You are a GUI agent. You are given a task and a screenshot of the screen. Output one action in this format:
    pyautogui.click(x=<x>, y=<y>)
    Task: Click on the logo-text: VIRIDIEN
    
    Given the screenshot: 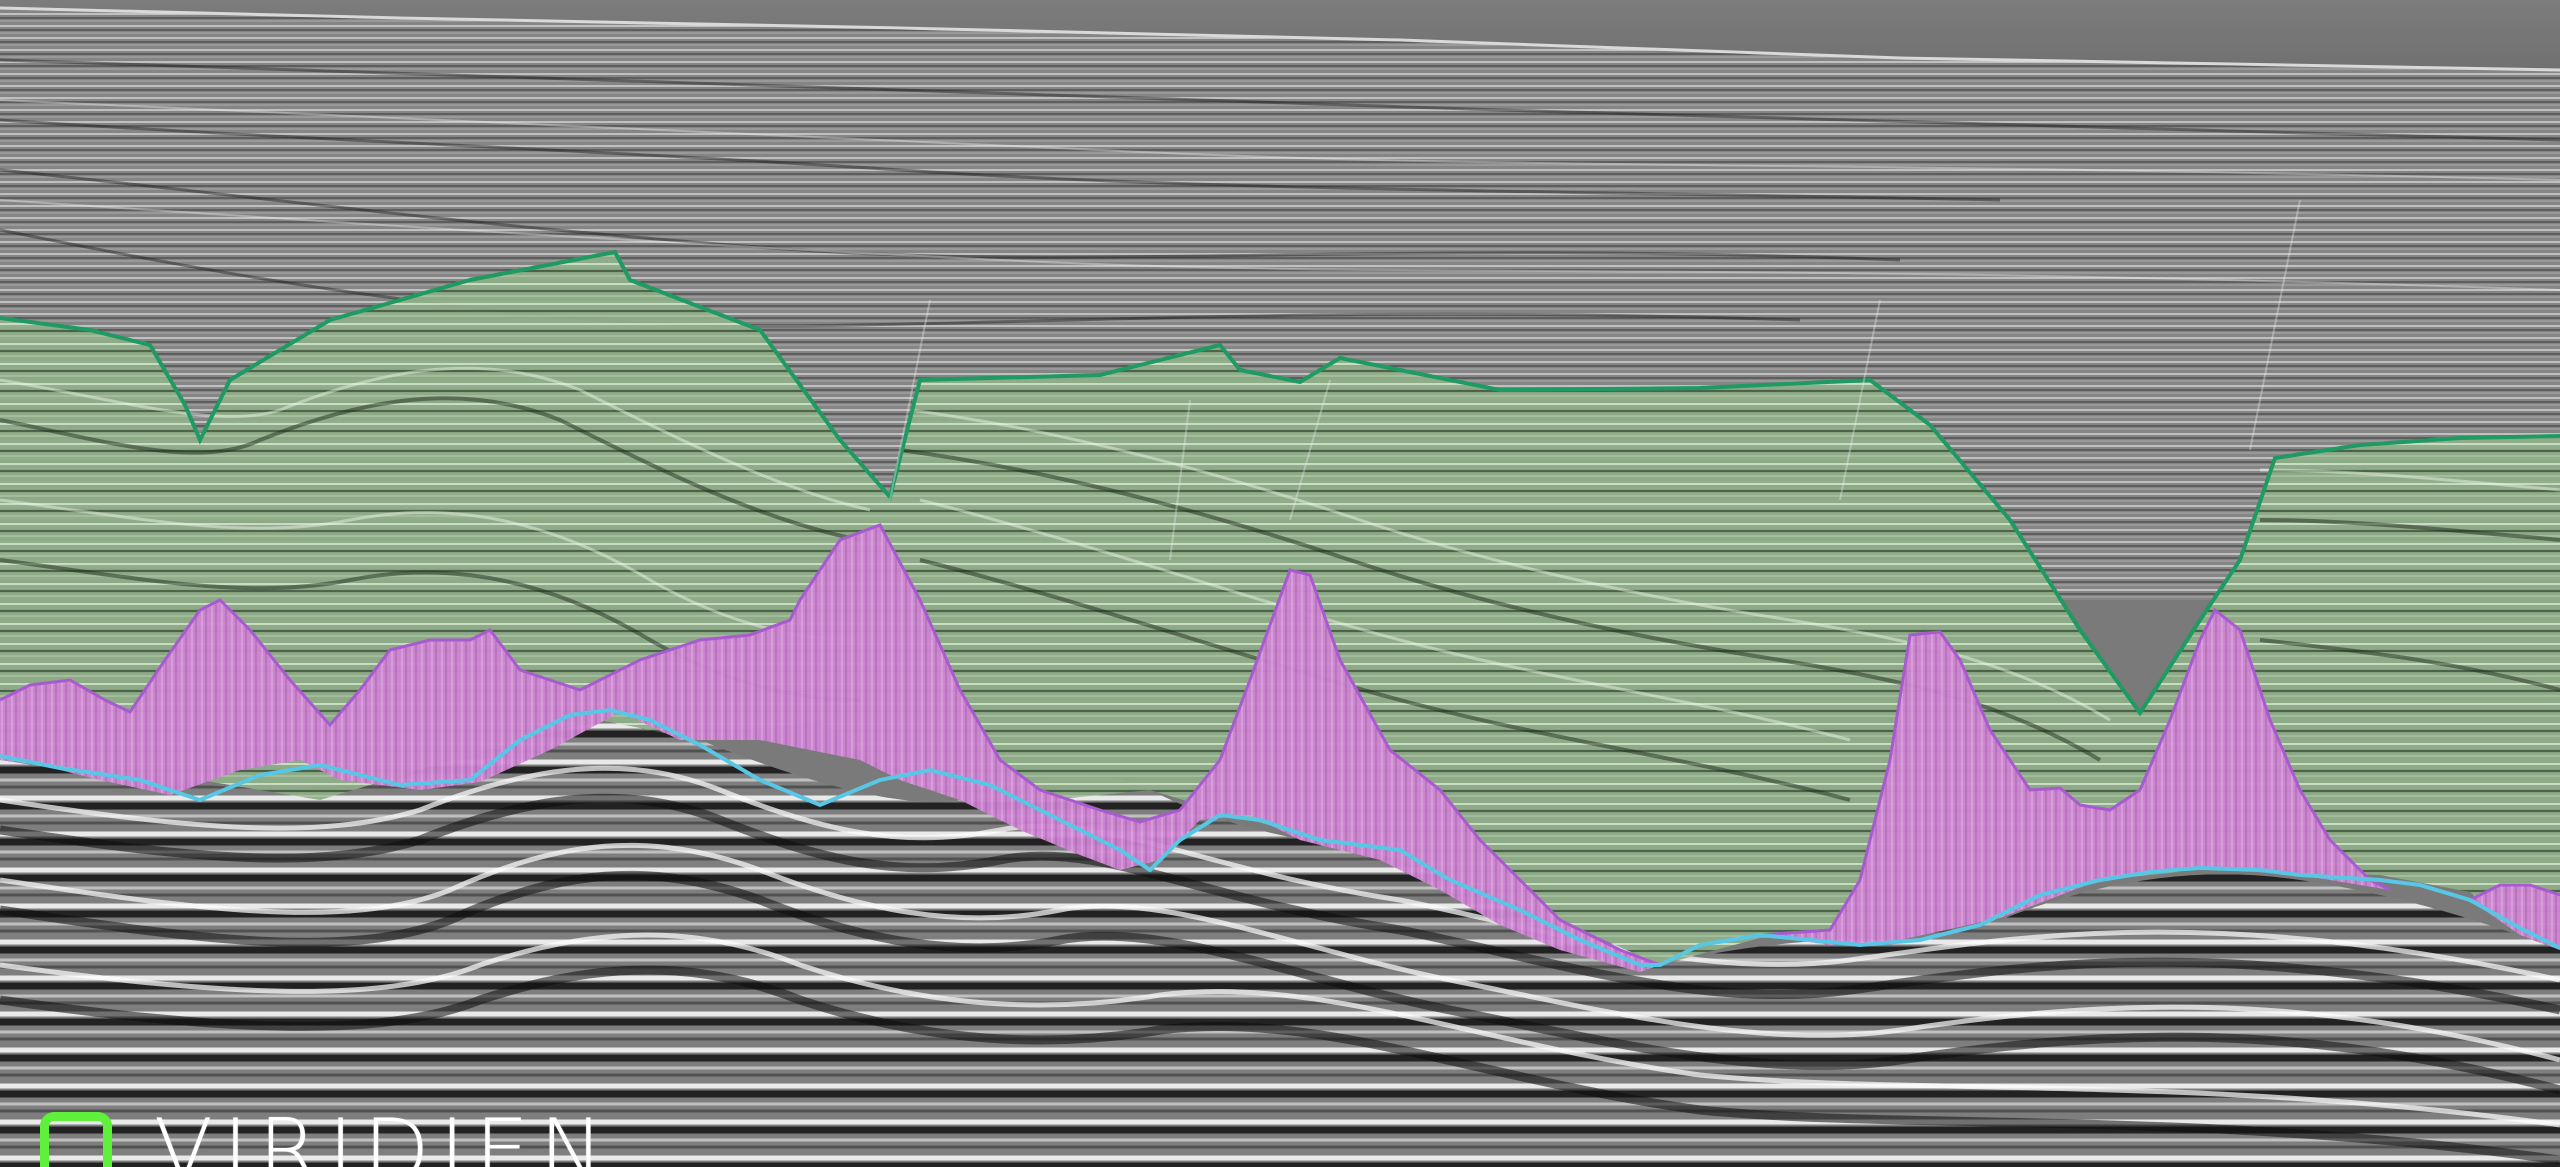 What is the action you would take?
    pyautogui.click(x=384, y=1135)
    